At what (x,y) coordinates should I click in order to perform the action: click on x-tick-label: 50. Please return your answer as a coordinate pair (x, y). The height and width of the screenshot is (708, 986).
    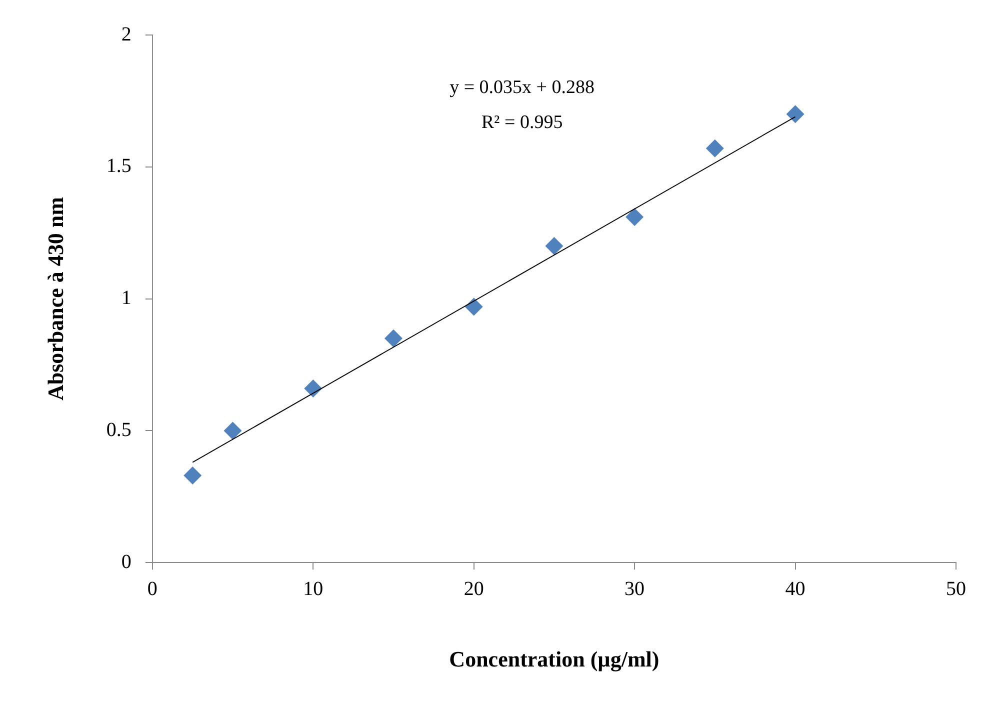
    Looking at the image, I should click on (956, 589).